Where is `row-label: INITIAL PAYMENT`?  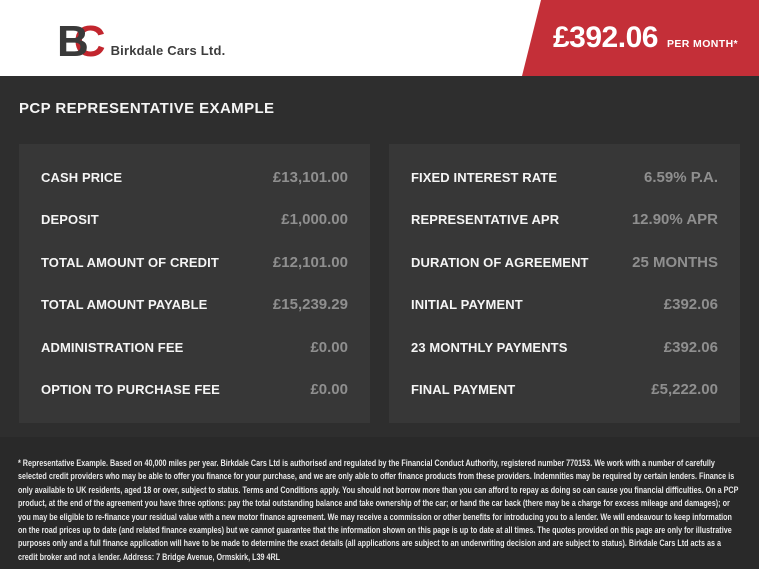
row-label: INITIAL PAYMENT is located at coordinates (467, 305).